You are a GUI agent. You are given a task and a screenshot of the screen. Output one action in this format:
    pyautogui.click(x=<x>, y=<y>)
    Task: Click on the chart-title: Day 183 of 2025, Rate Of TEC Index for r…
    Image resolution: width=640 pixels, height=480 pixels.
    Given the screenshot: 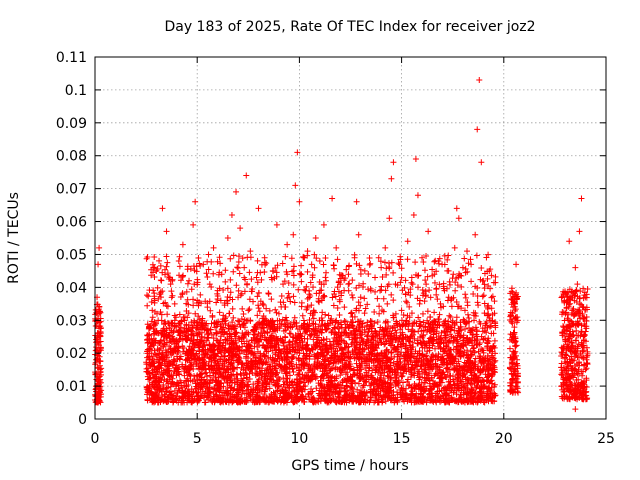 What is the action you would take?
    pyautogui.click(x=349, y=27)
    